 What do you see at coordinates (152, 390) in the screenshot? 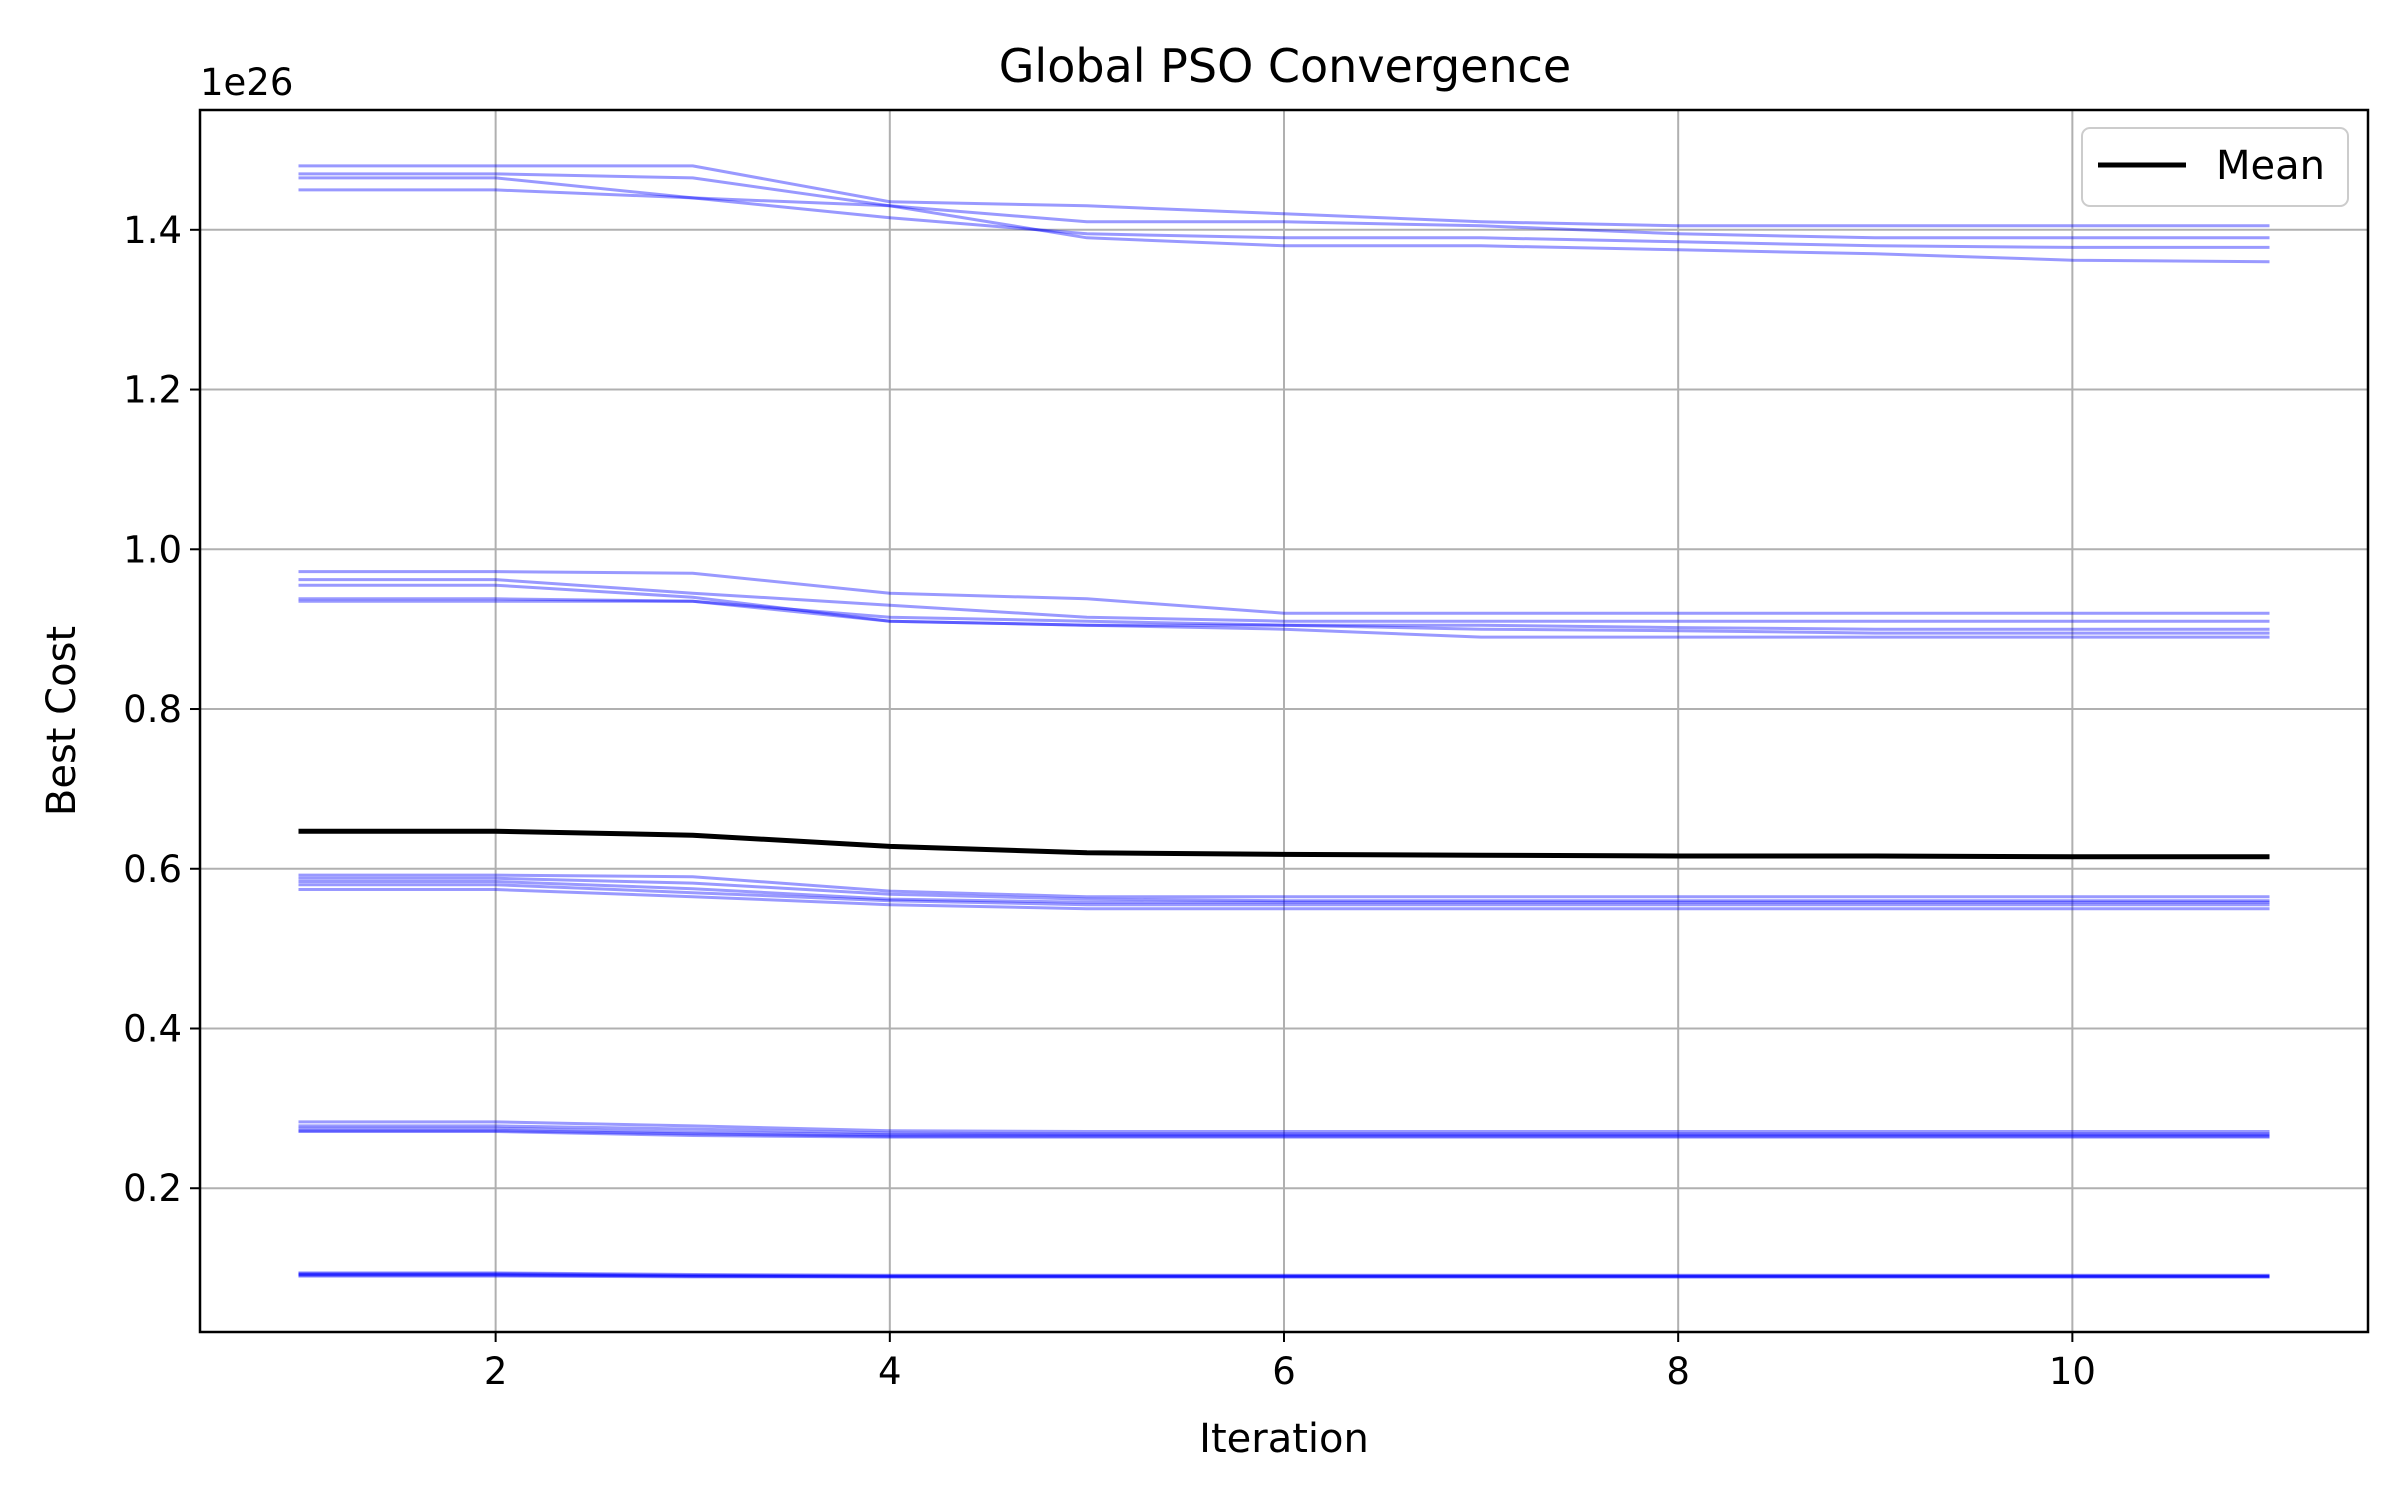
I see `y-tick-label: 1.2` at bounding box center [152, 390].